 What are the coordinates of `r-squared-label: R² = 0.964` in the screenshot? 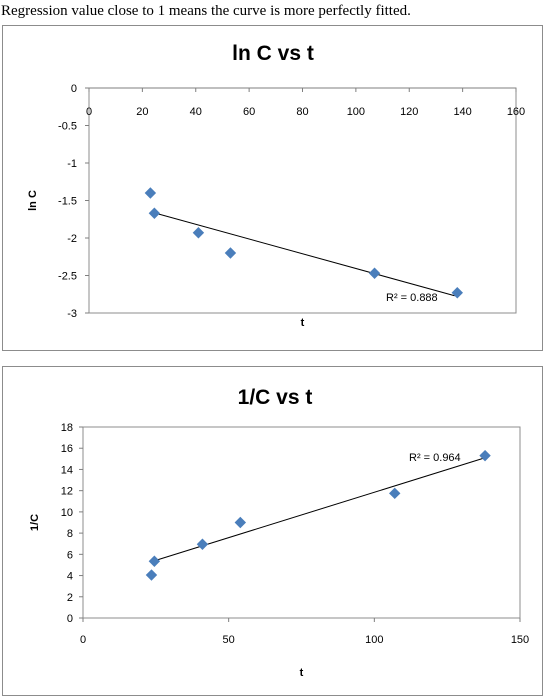 It's located at (435, 458).